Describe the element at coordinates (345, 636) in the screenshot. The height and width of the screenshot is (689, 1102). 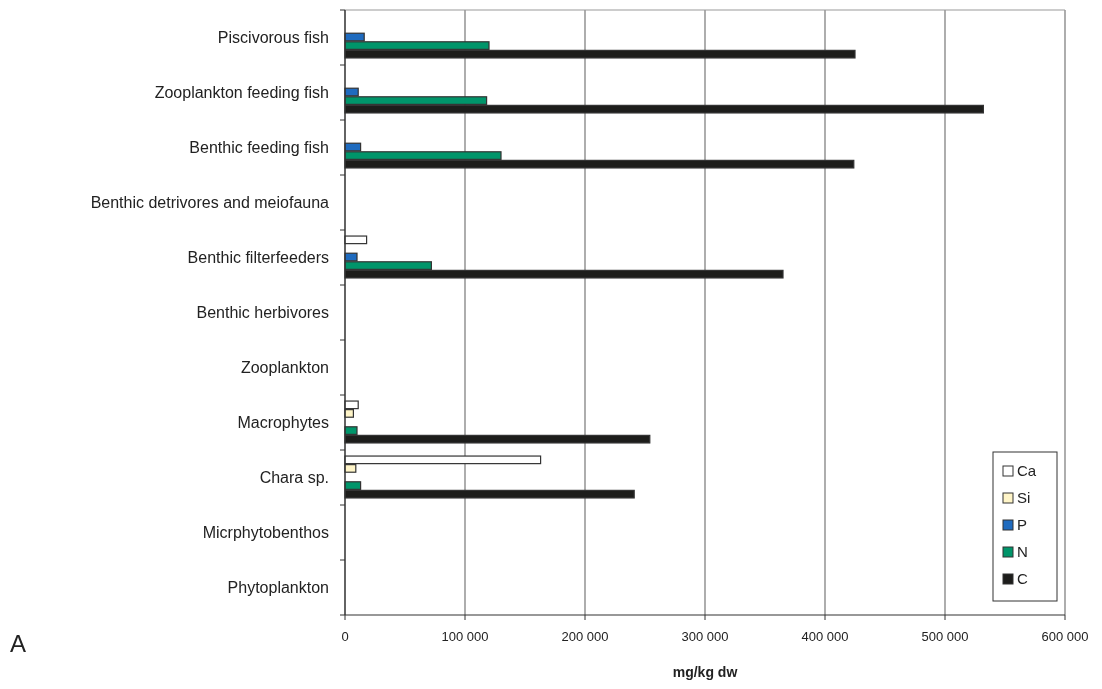
I see `x-tick-label: 0` at that location.